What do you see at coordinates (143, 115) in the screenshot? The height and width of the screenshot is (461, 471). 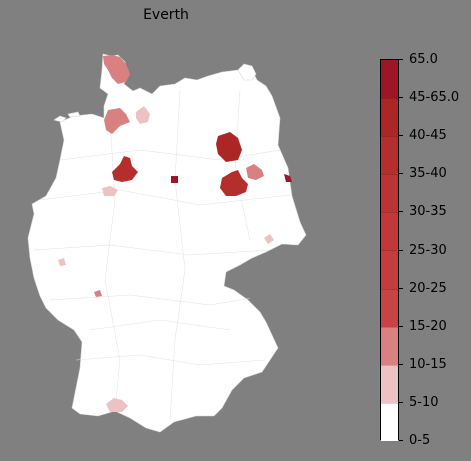 I see `region-lueneburg` at bounding box center [143, 115].